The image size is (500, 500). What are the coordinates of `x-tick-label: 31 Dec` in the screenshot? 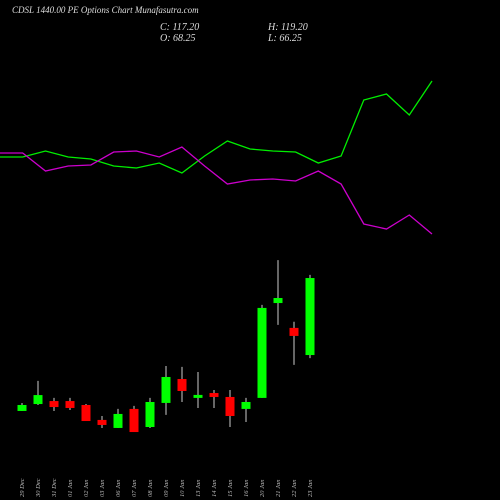 It's located at (54, 488).